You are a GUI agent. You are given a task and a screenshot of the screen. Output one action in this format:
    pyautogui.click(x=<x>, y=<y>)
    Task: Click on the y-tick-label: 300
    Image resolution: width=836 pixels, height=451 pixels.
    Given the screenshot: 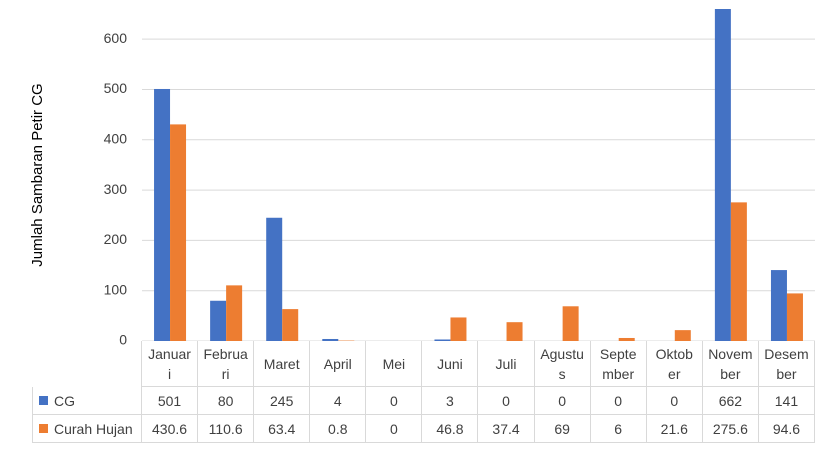 What is the action you would take?
    pyautogui.click(x=116, y=189)
    